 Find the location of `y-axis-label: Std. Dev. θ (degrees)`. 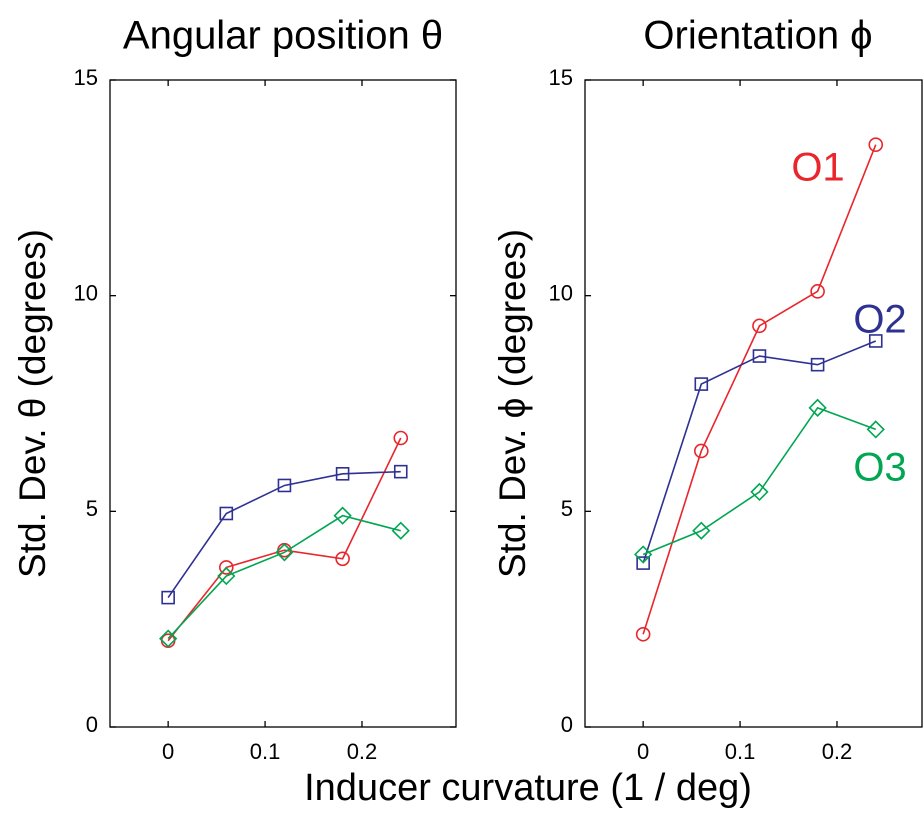

y-axis-label: Std. Dev. θ (degrees) is located at coordinates (32, 403).